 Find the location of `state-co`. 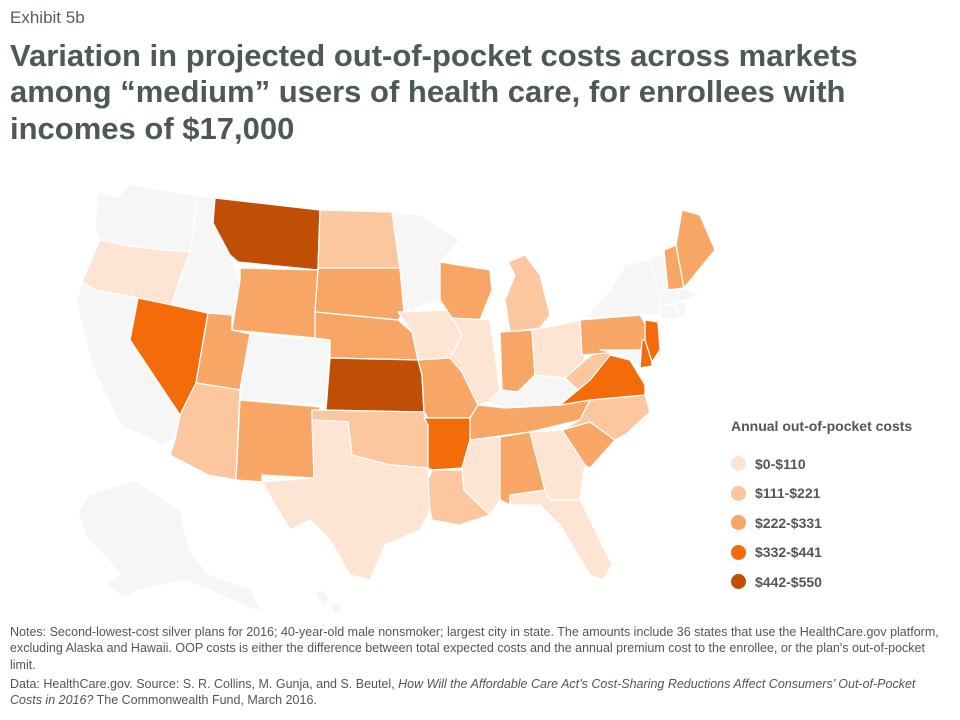

state-co is located at coordinates (285, 369).